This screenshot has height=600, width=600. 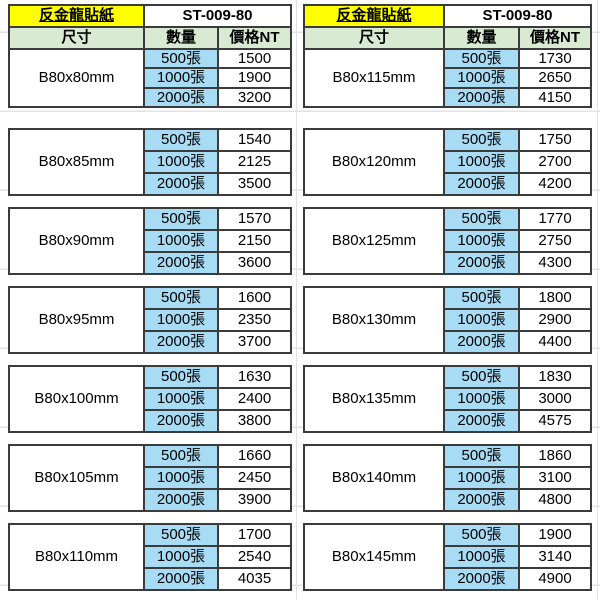 I want to click on price-table: B80x110mm 500張 1700 1000張 2540 2000張 4035, so click(x=150, y=556).